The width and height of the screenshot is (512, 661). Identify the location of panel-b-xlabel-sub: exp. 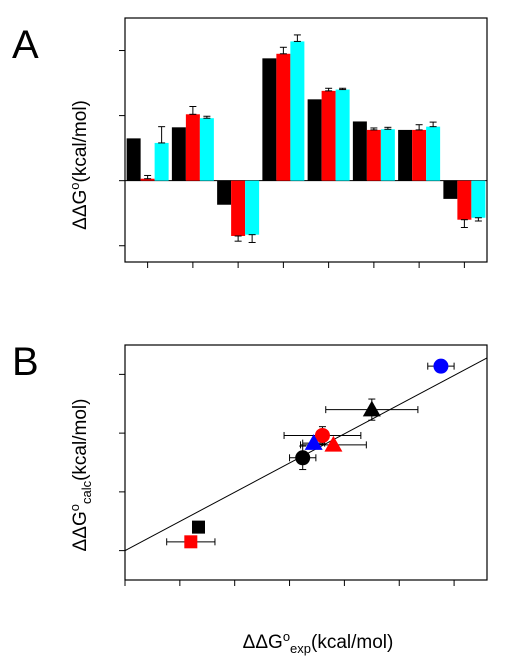
(300, 648).